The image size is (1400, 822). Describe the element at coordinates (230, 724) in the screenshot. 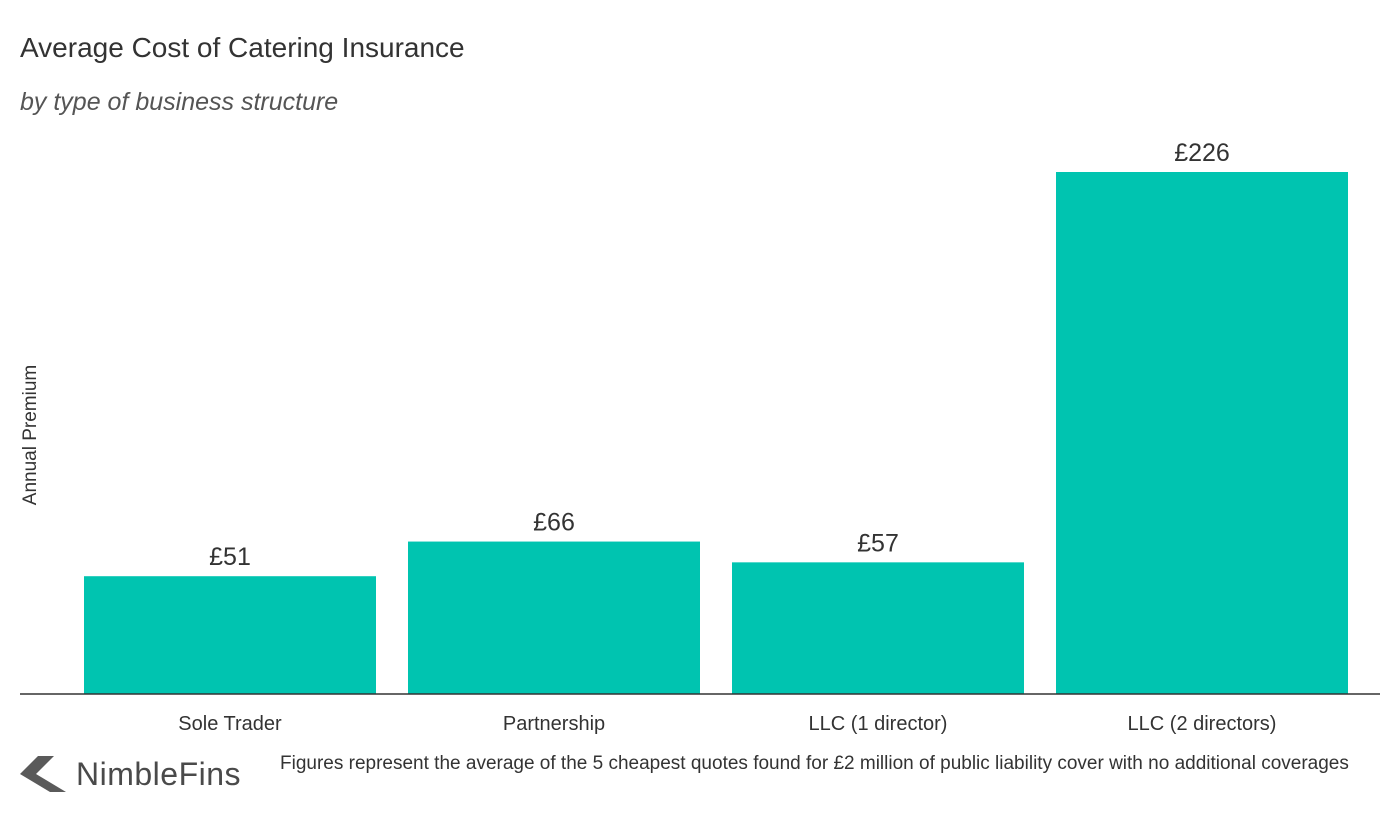

I see `x-tick-label-0: Sole Trader` at that location.